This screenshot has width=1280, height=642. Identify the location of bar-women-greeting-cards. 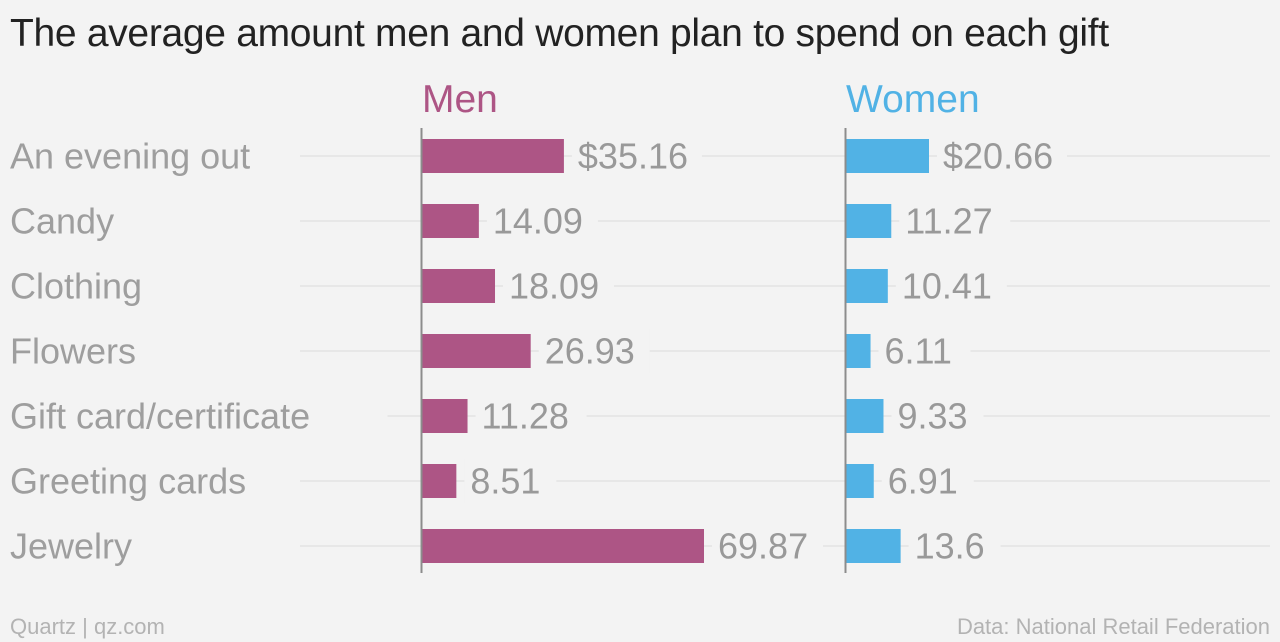
(860, 481).